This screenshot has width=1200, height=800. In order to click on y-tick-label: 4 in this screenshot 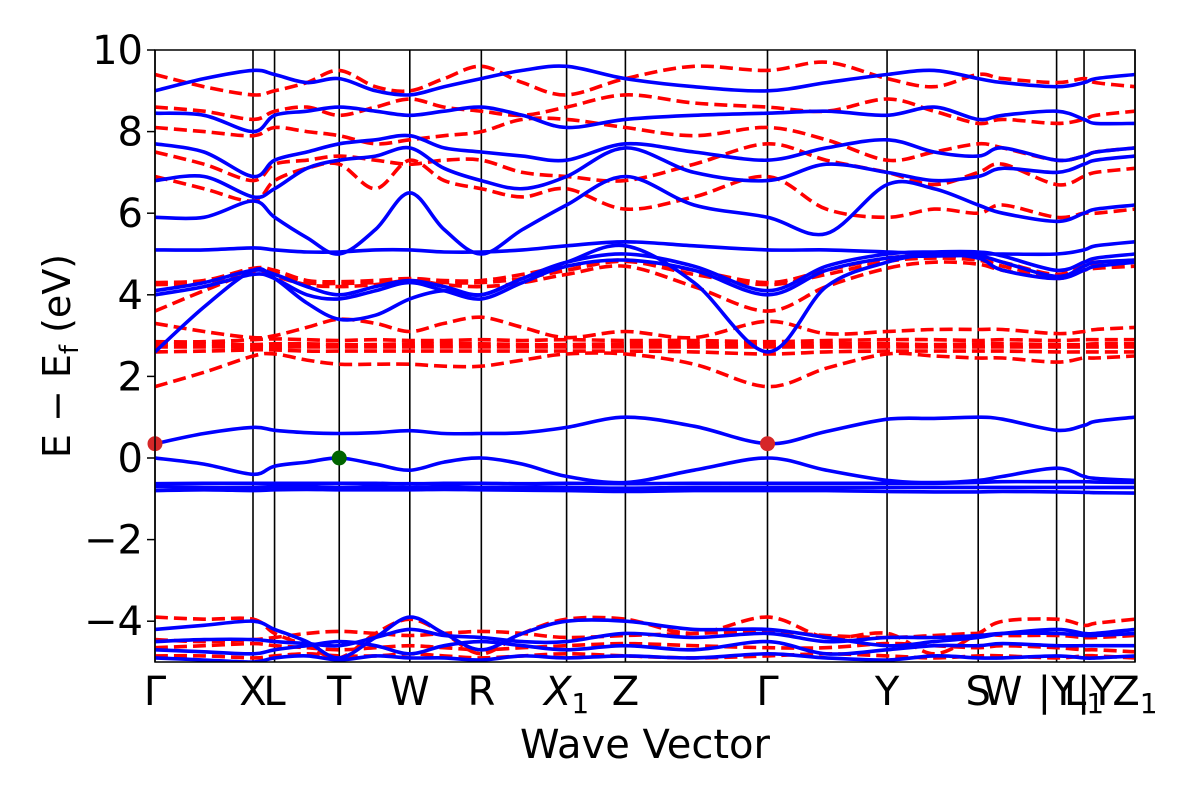, I will do `click(130, 296)`.